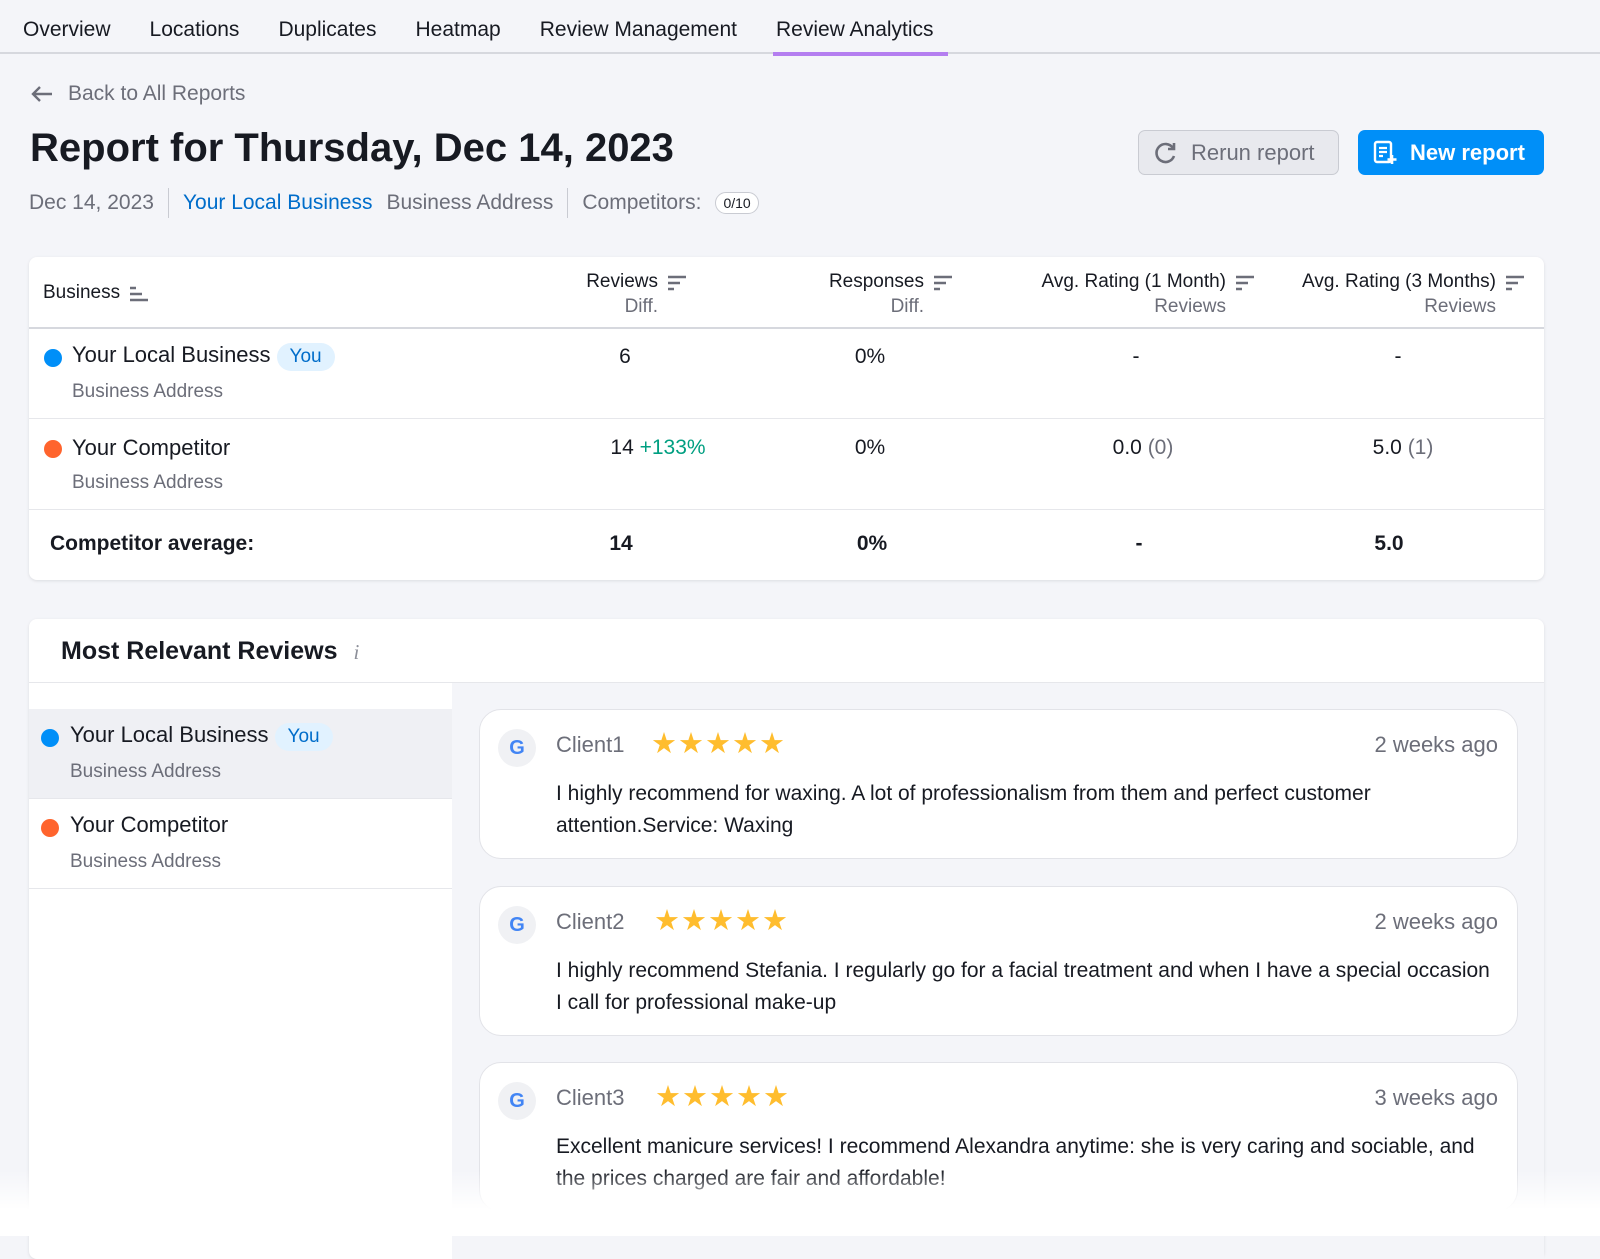 Image resolution: width=1600 pixels, height=1259 pixels. I want to click on tab-overview: Overview, so click(67, 29).